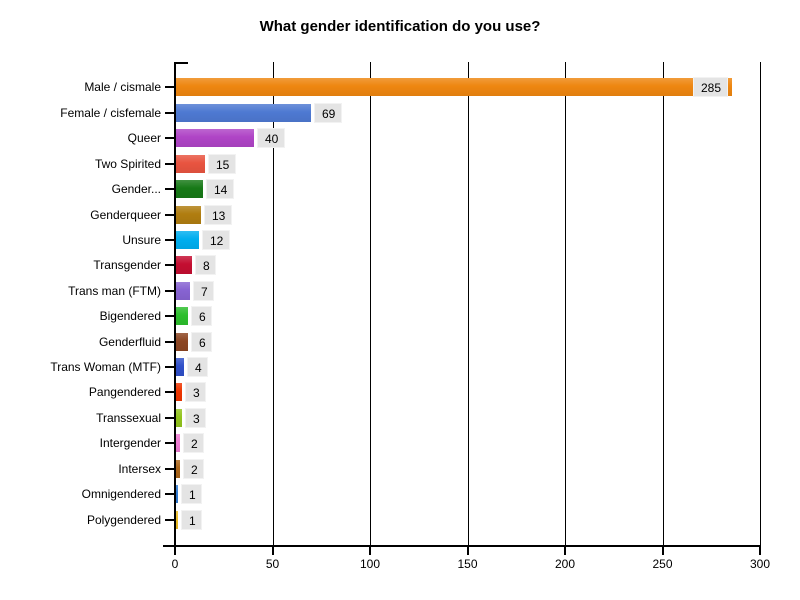  What do you see at coordinates (191, 519) in the screenshot?
I see `value-label-polygendered: 1` at bounding box center [191, 519].